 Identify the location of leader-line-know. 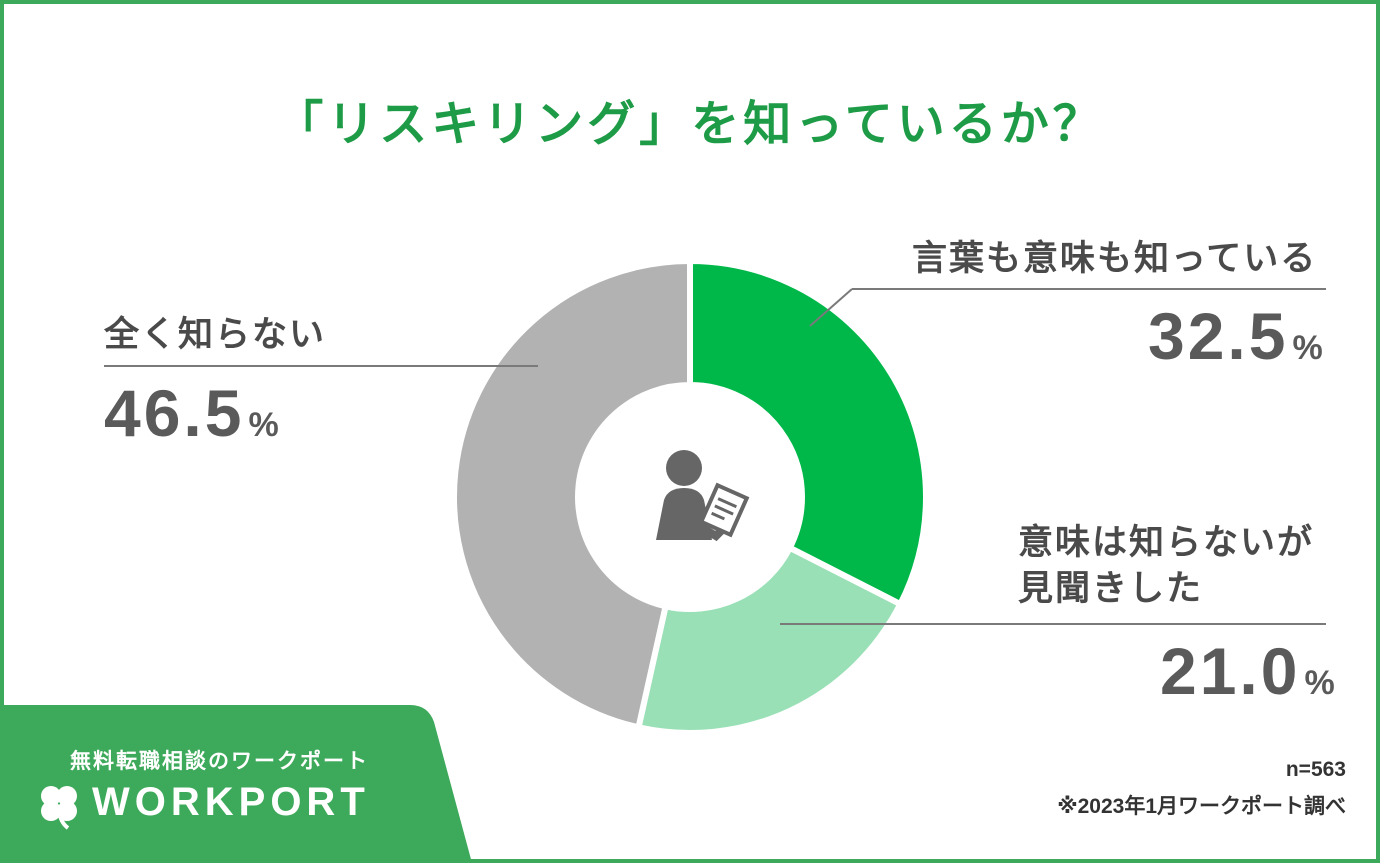
(831, 307).